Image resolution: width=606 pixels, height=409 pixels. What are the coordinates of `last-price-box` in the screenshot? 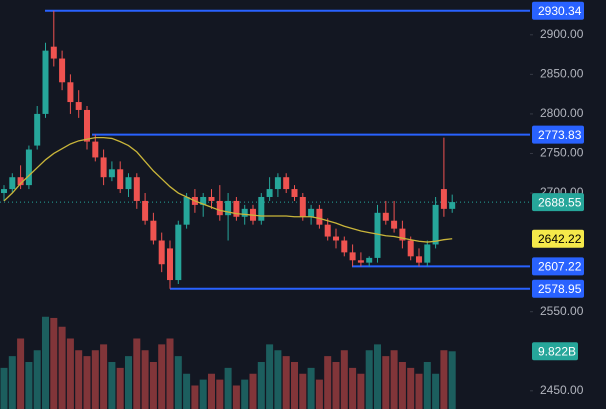 It's located at (558, 202).